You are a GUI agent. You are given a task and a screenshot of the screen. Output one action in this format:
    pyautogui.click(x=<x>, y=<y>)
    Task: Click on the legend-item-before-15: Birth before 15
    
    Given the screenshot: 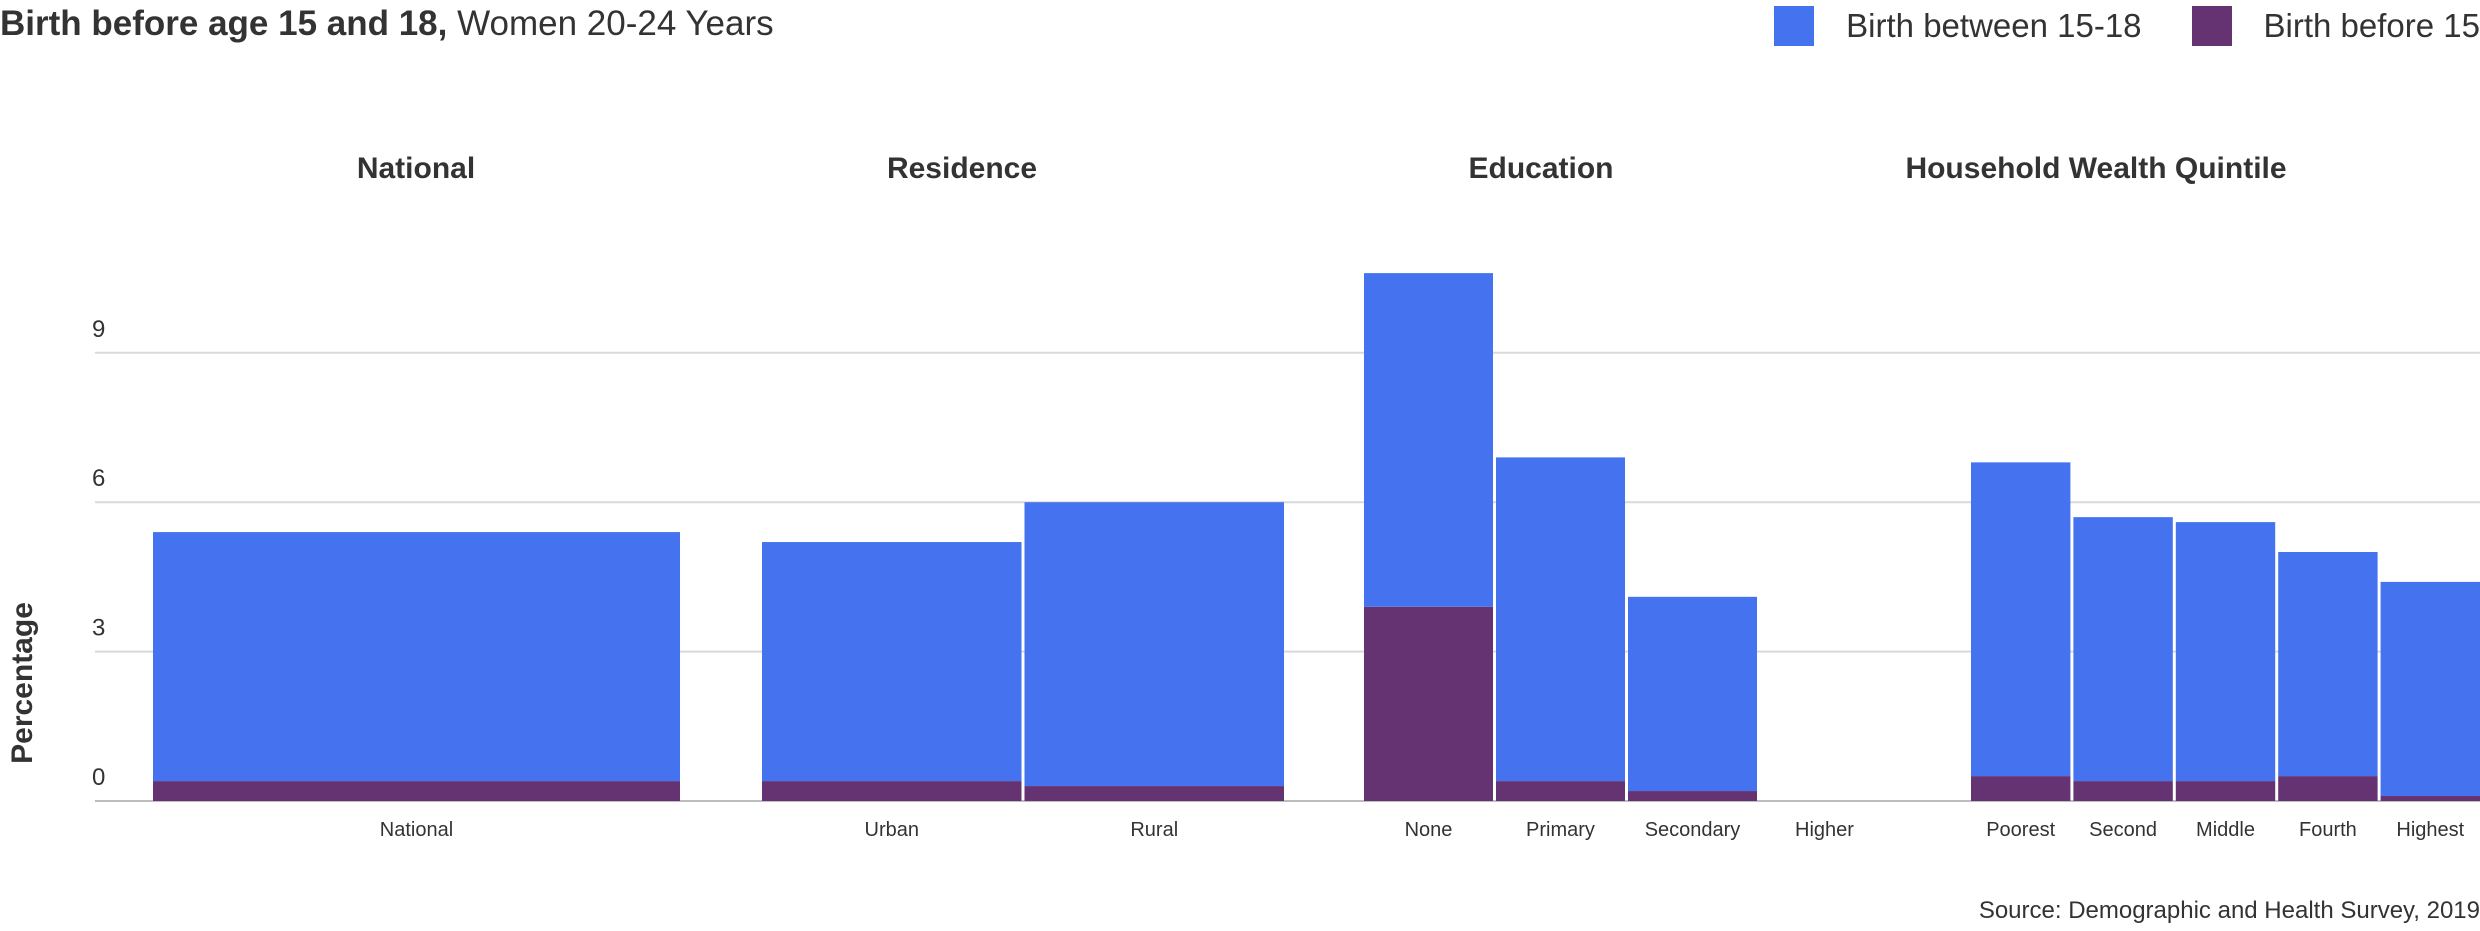 What is the action you would take?
    pyautogui.click(x=2335, y=26)
    